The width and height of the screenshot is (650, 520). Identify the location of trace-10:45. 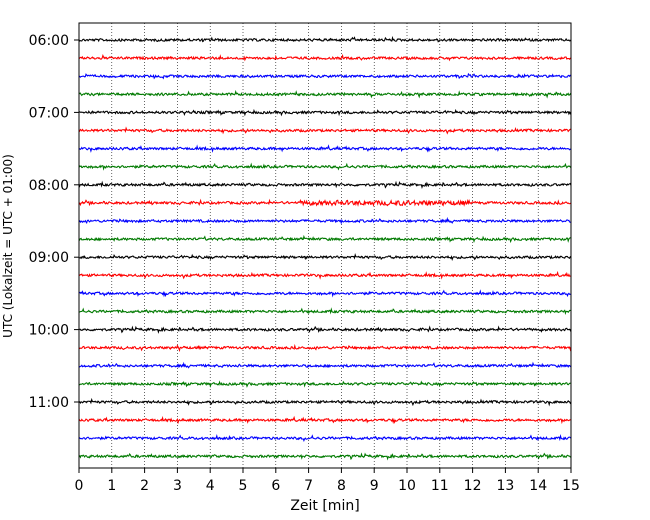
(325, 384).